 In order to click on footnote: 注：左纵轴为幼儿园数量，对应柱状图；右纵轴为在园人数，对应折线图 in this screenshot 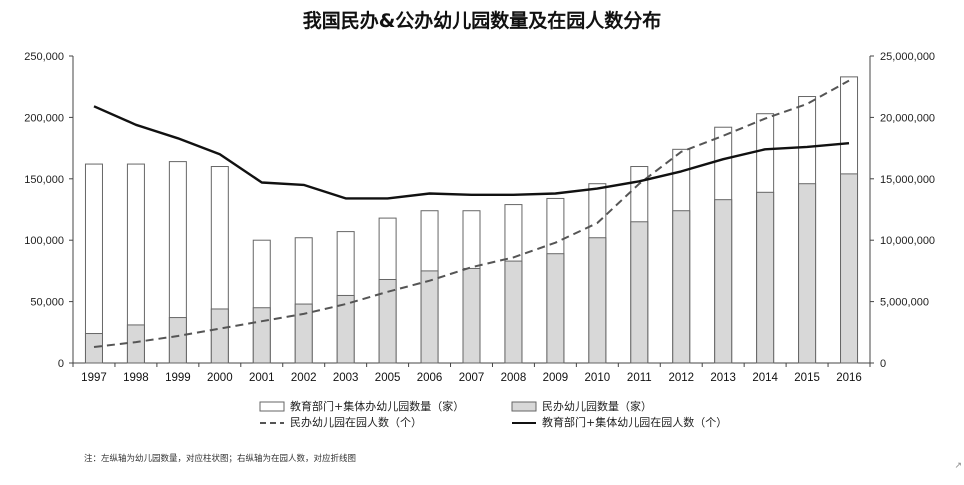, I will do `click(220, 459)`.